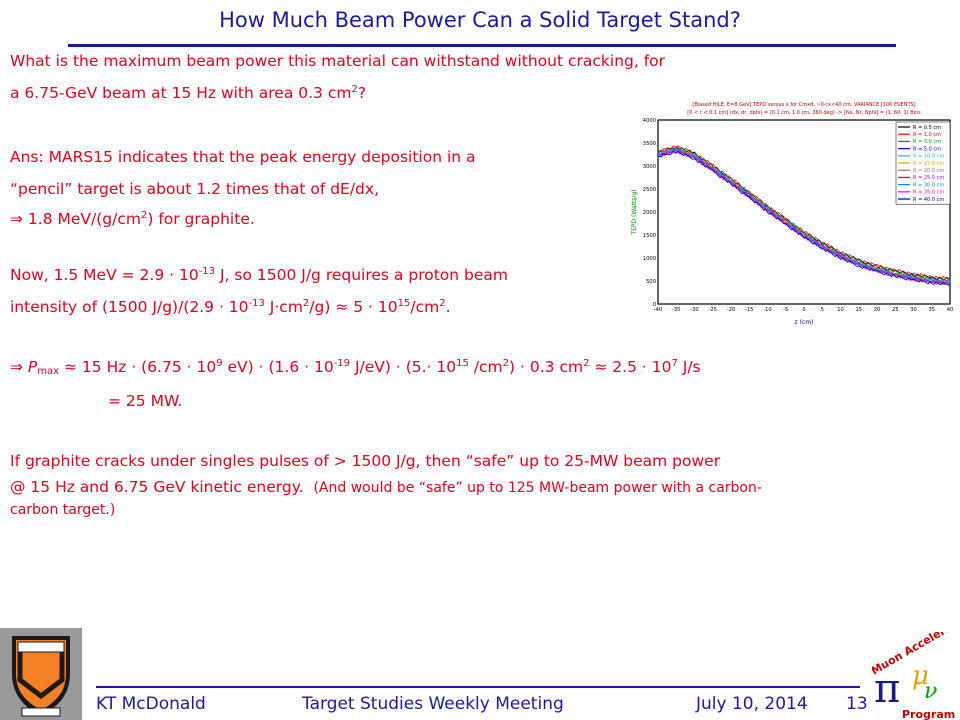  Describe the element at coordinates (749, 310) in the screenshot. I see `x-tick-label: -15` at that location.